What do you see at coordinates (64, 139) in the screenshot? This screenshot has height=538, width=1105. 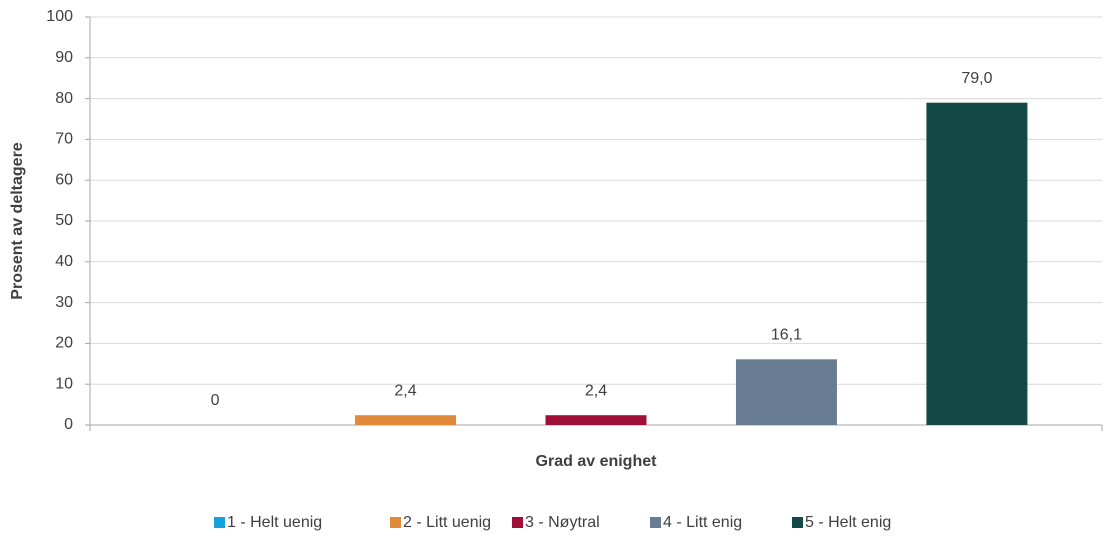 I see `y-tick-label: 70` at bounding box center [64, 139].